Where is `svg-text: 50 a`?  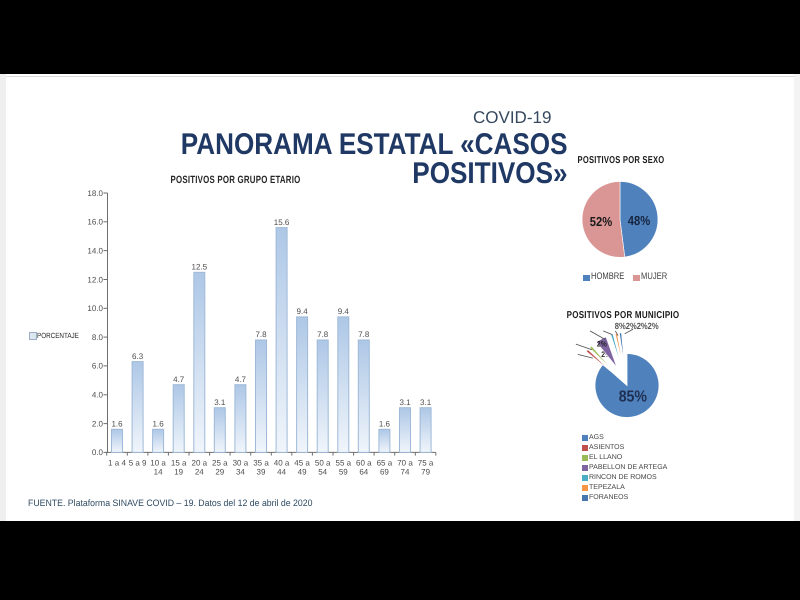 svg-text: 50 a is located at coordinates (323, 463).